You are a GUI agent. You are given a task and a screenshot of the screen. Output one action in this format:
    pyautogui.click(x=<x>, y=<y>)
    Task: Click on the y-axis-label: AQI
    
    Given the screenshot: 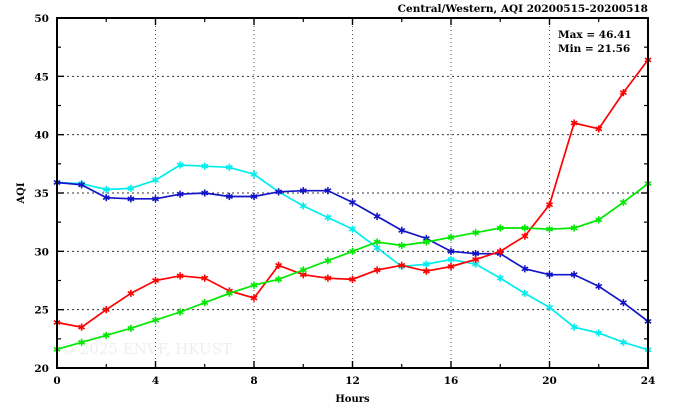 What is the action you would take?
    pyautogui.click(x=21, y=193)
    